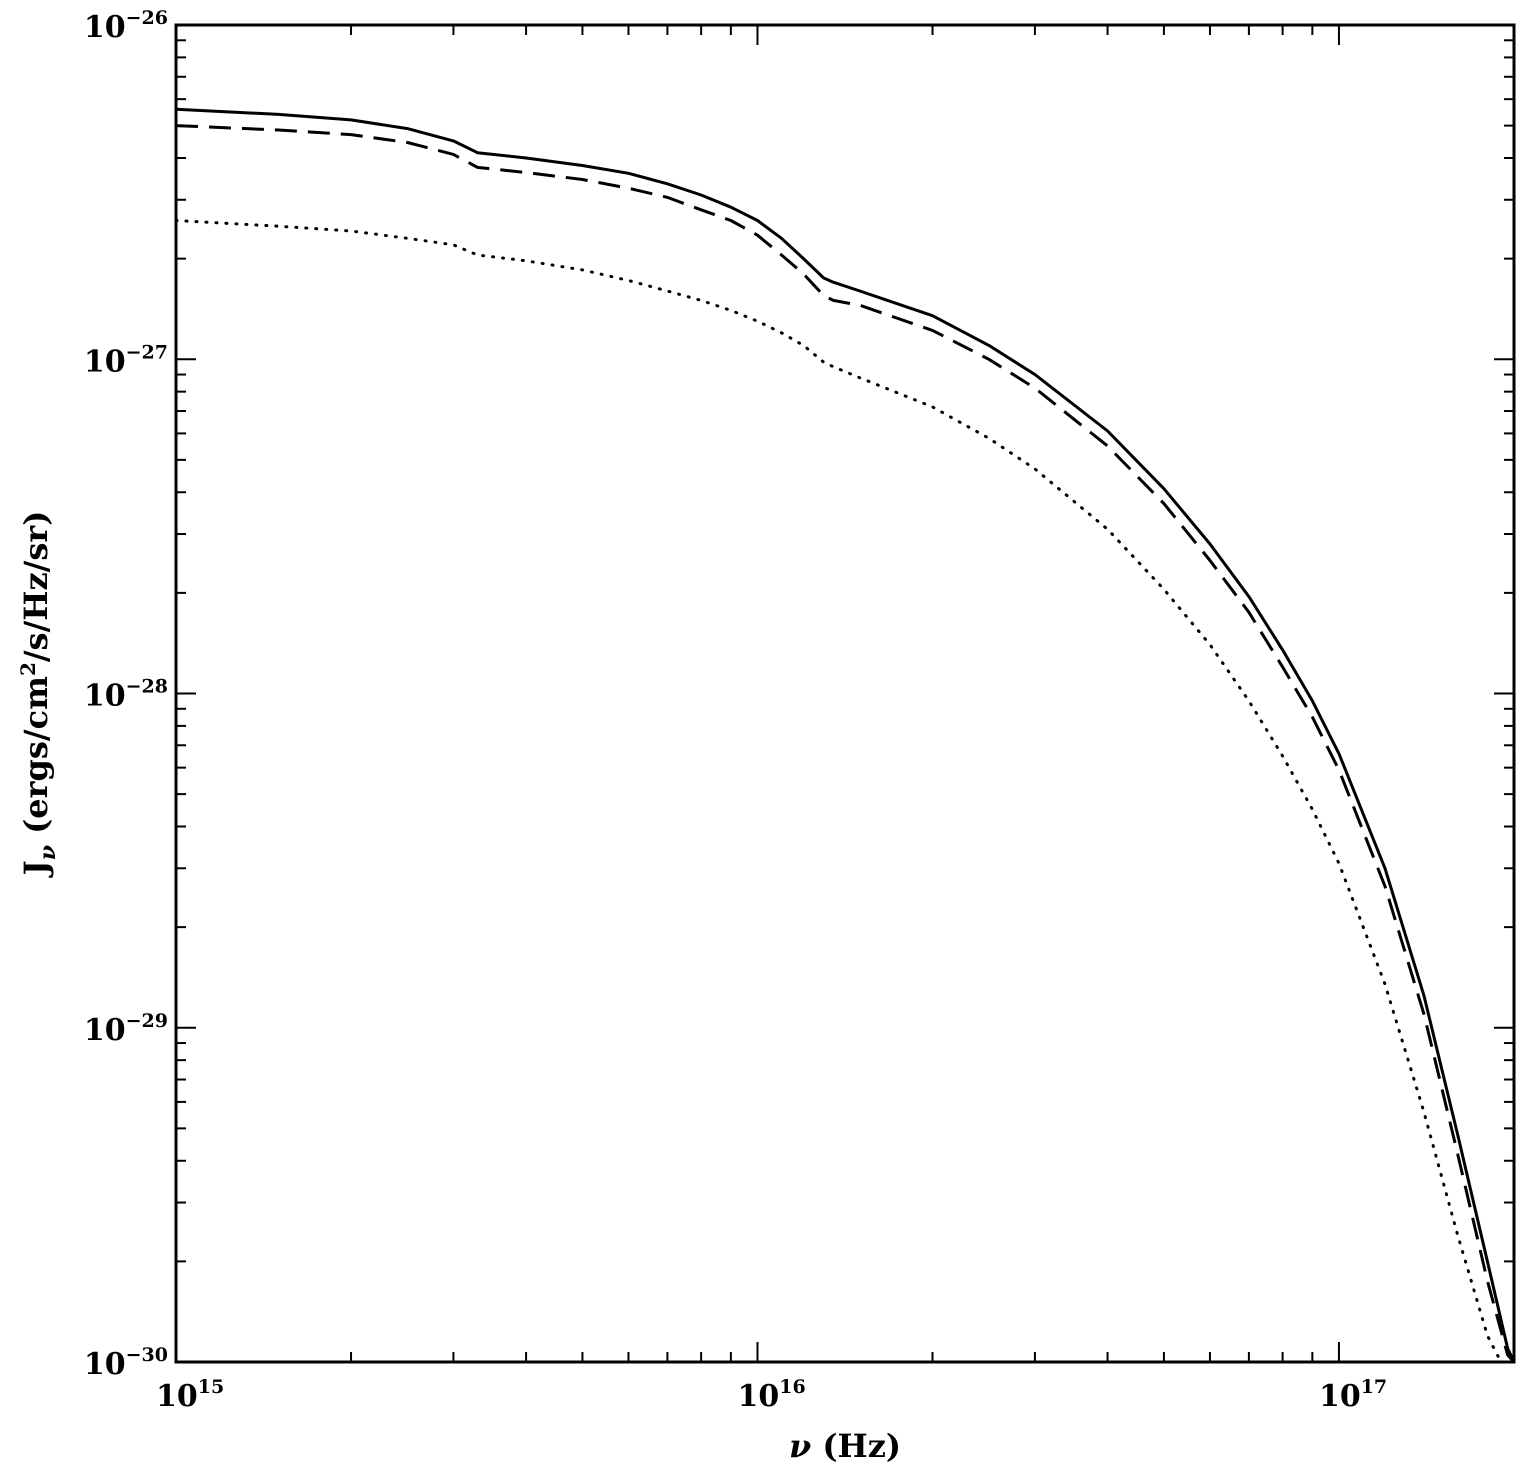  Describe the element at coordinates (147, 1355) in the screenshot. I see `y-tick-label-exponent: −30` at that location.